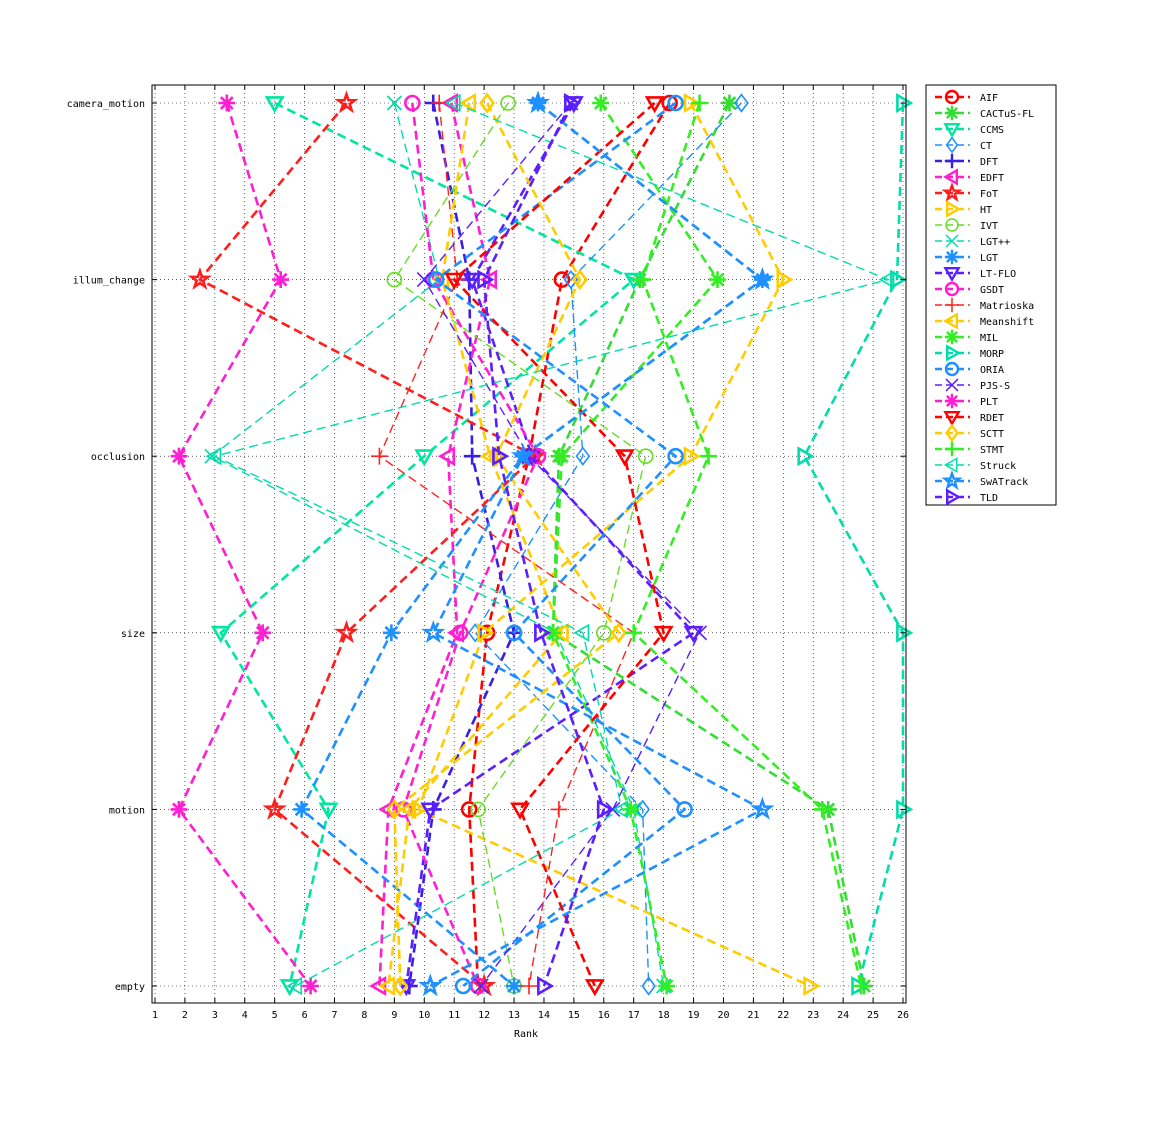  I want to click on x-axis-title: Rank, so click(526, 1034).